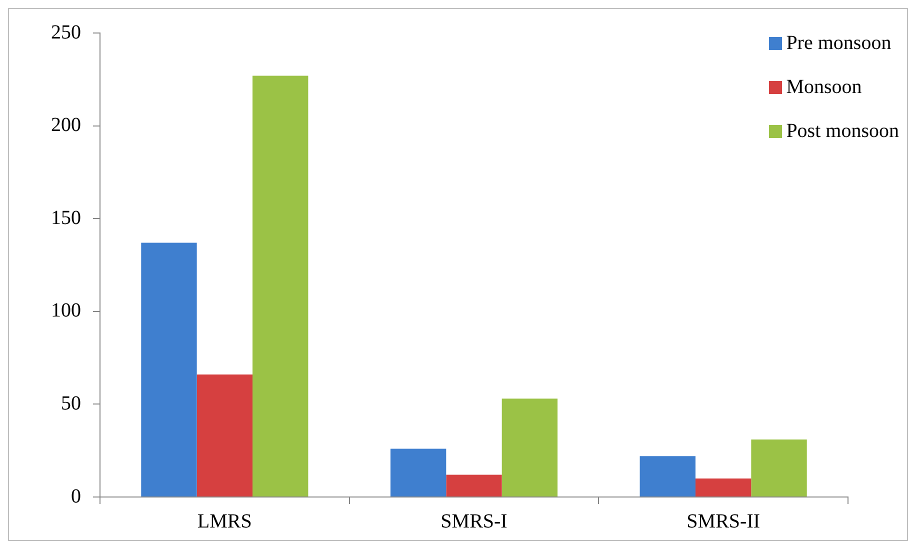 The width and height of the screenshot is (910, 549). What do you see at coordinates (842, 131) in the screenshot?
I see `legend-label: Post monsoon` at bounding box center [842, 131].